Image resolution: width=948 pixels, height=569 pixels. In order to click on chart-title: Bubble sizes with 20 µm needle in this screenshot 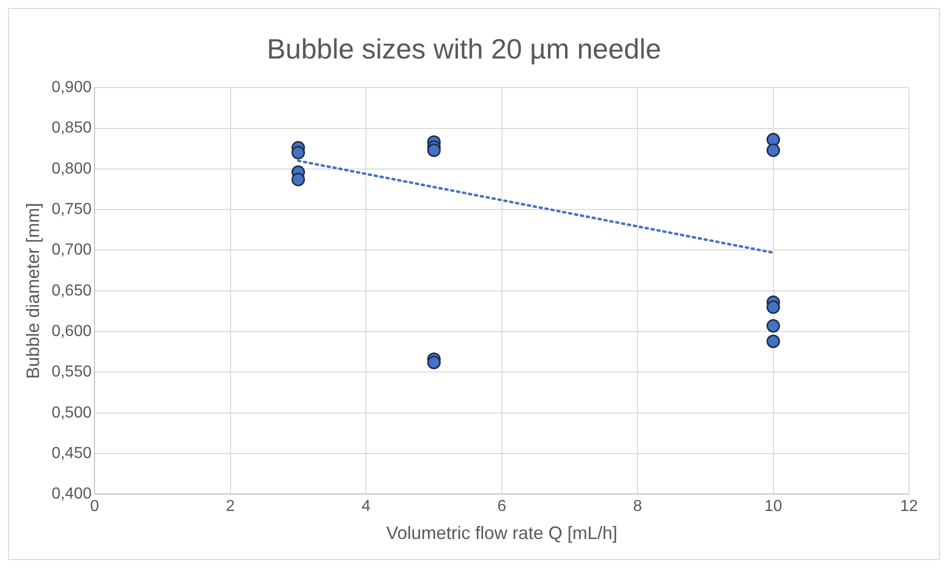, I will do `click(464, 49)`.